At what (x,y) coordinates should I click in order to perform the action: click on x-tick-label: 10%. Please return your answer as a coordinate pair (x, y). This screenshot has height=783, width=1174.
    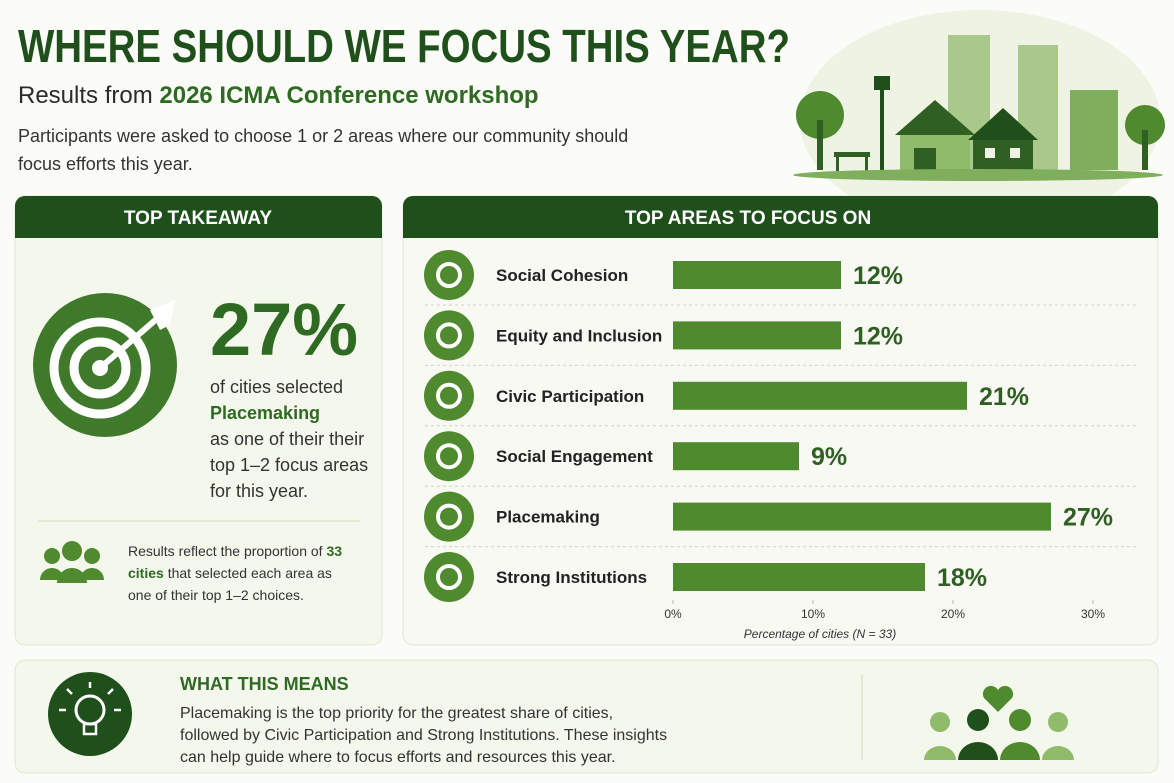
    Looking at the image, I should click on (813, 614).